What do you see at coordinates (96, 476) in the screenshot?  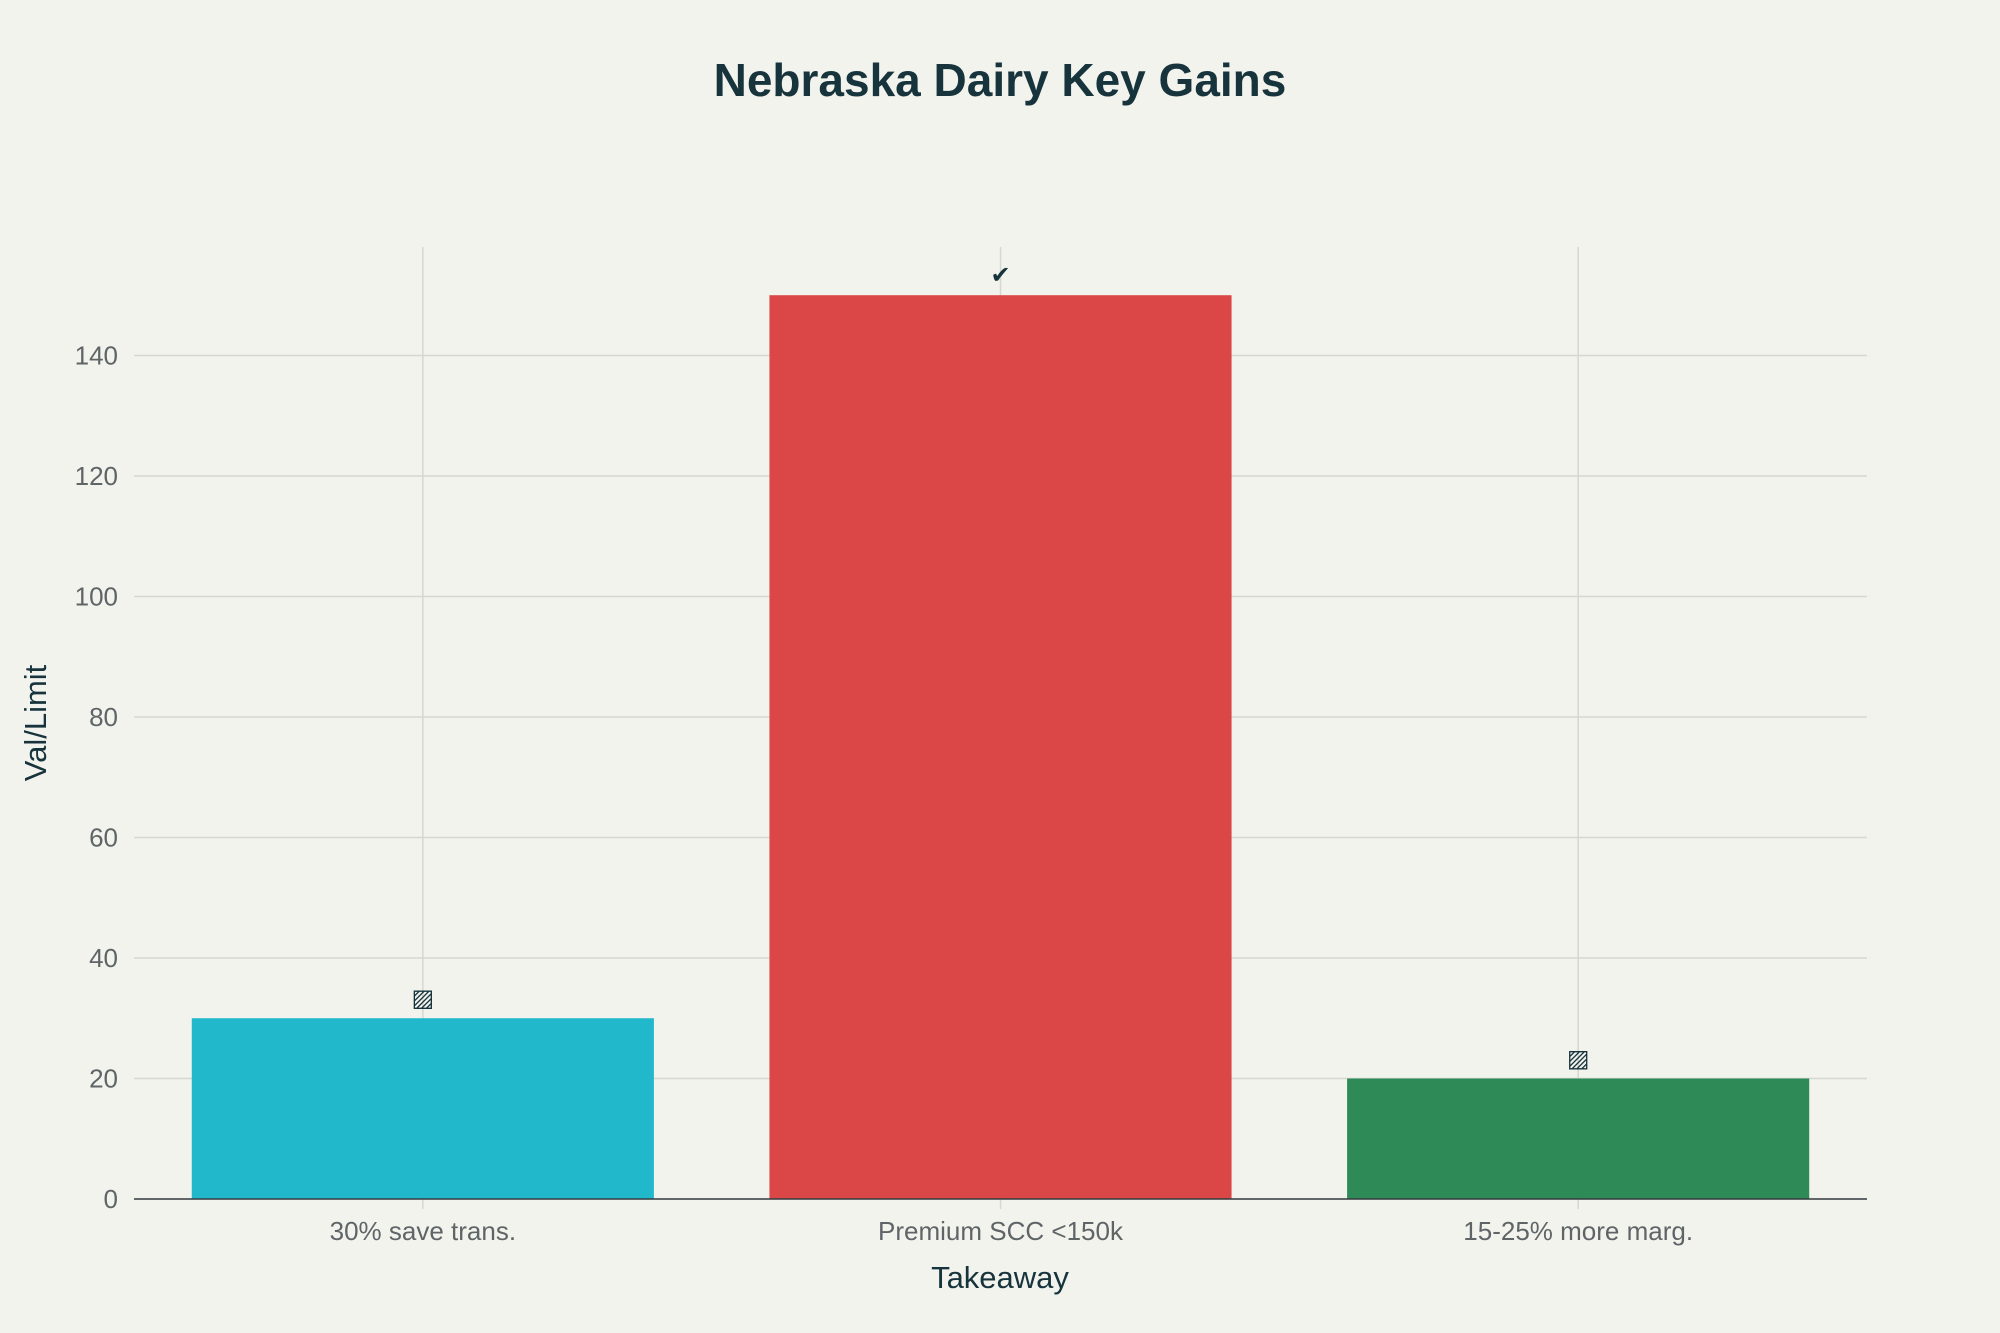 I see `y-tick-label: 120` at bounding box center [96, 476].